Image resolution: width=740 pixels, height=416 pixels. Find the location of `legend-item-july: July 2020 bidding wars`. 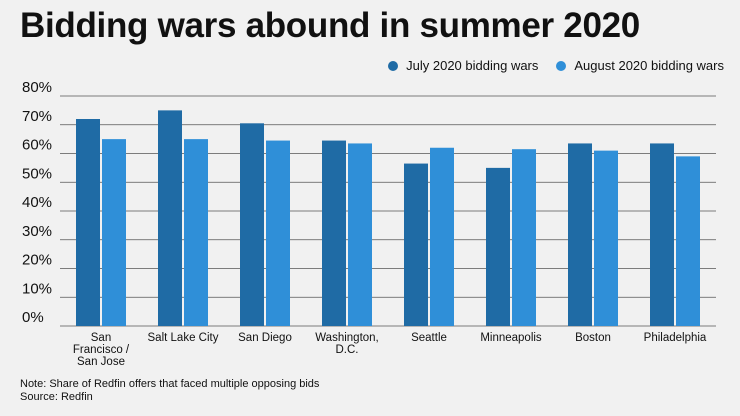

legend-item-july: July 2020 bidding wars is located at coordinates (463, 65).